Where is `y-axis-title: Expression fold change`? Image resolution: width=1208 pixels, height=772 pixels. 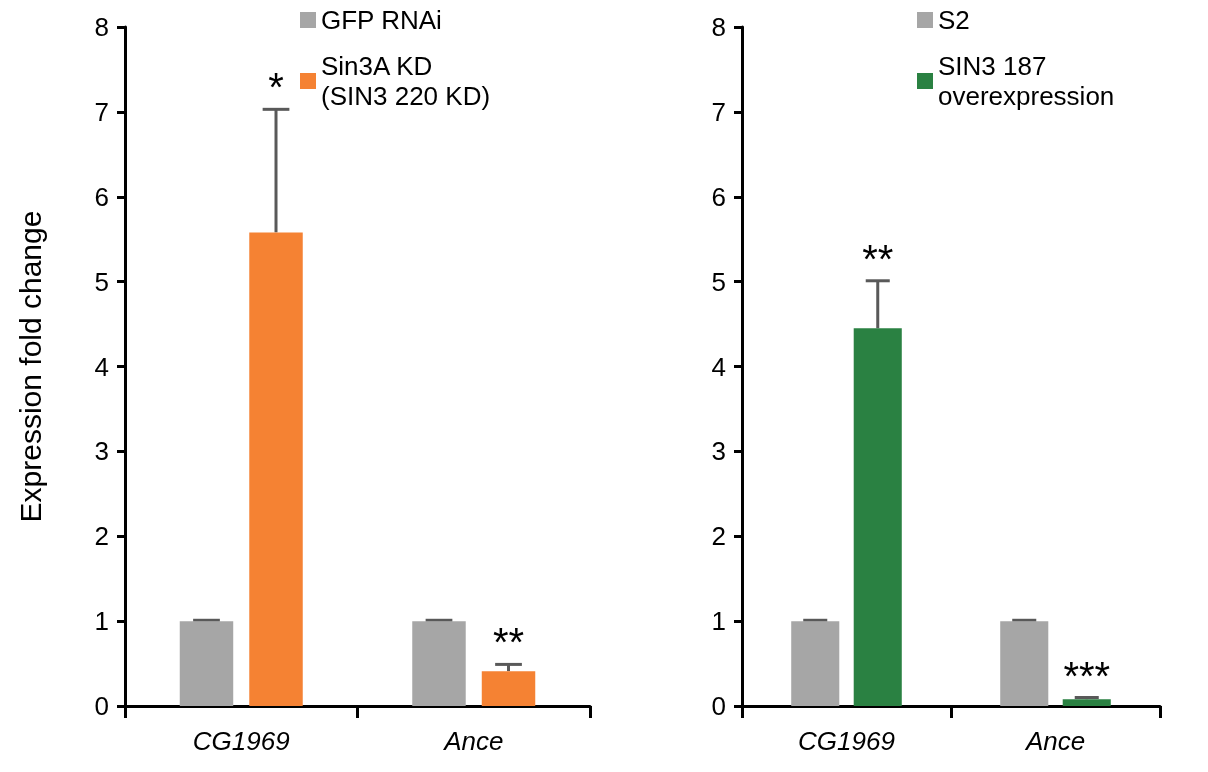
y-axis-title: Expression fold change is located at coordinates (30, 366).